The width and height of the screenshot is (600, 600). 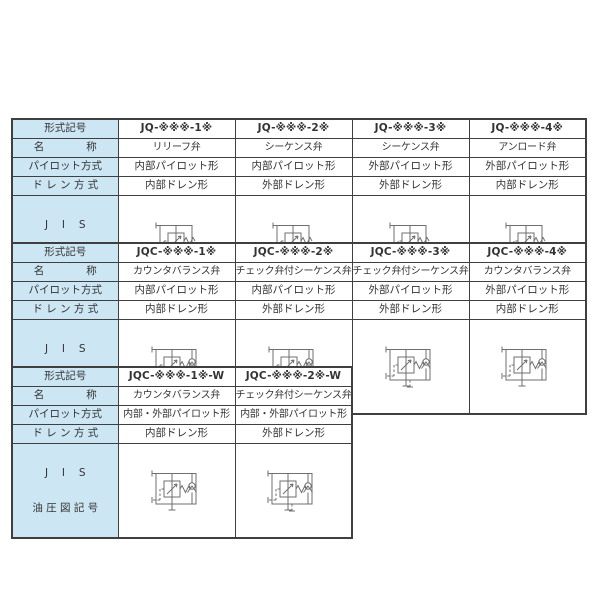 I want to click on row-model-code: 形式記号 JQC-※※※-1※-W JQC-※※※-2※-W, so click(x=182, y=376).